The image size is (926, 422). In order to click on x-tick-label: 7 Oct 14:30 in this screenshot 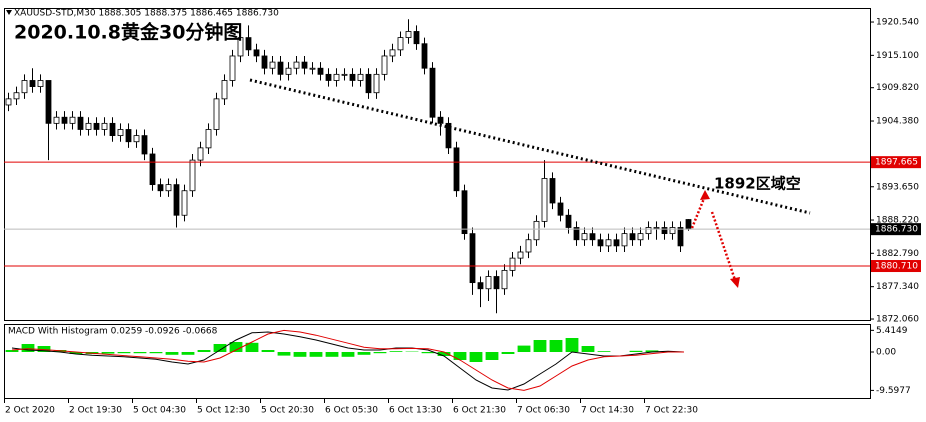, I will do `click(607, 411)`.